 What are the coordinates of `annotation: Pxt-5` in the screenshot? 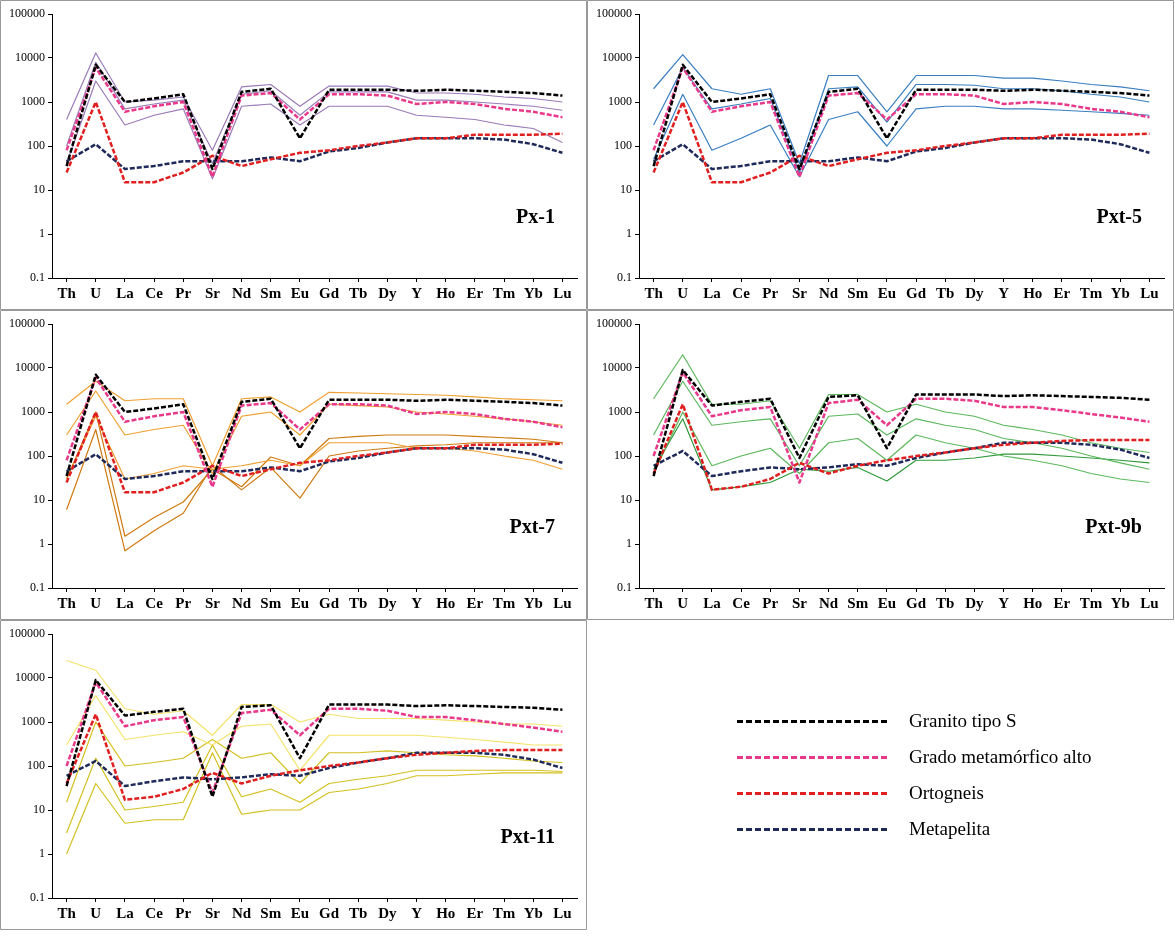 It's located at (1119, 216).